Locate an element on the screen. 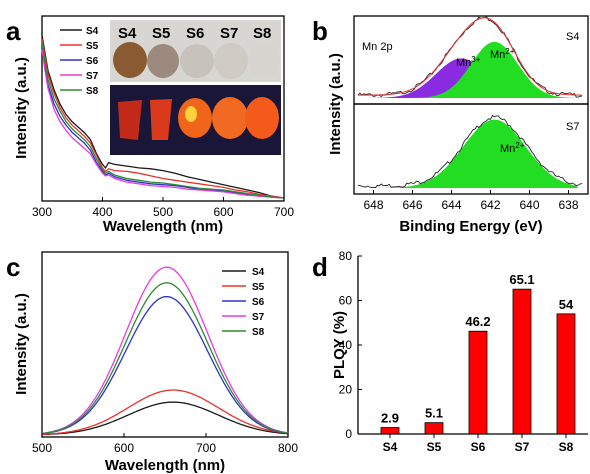  emission-line-S6 is located at coordinates (165, 365).